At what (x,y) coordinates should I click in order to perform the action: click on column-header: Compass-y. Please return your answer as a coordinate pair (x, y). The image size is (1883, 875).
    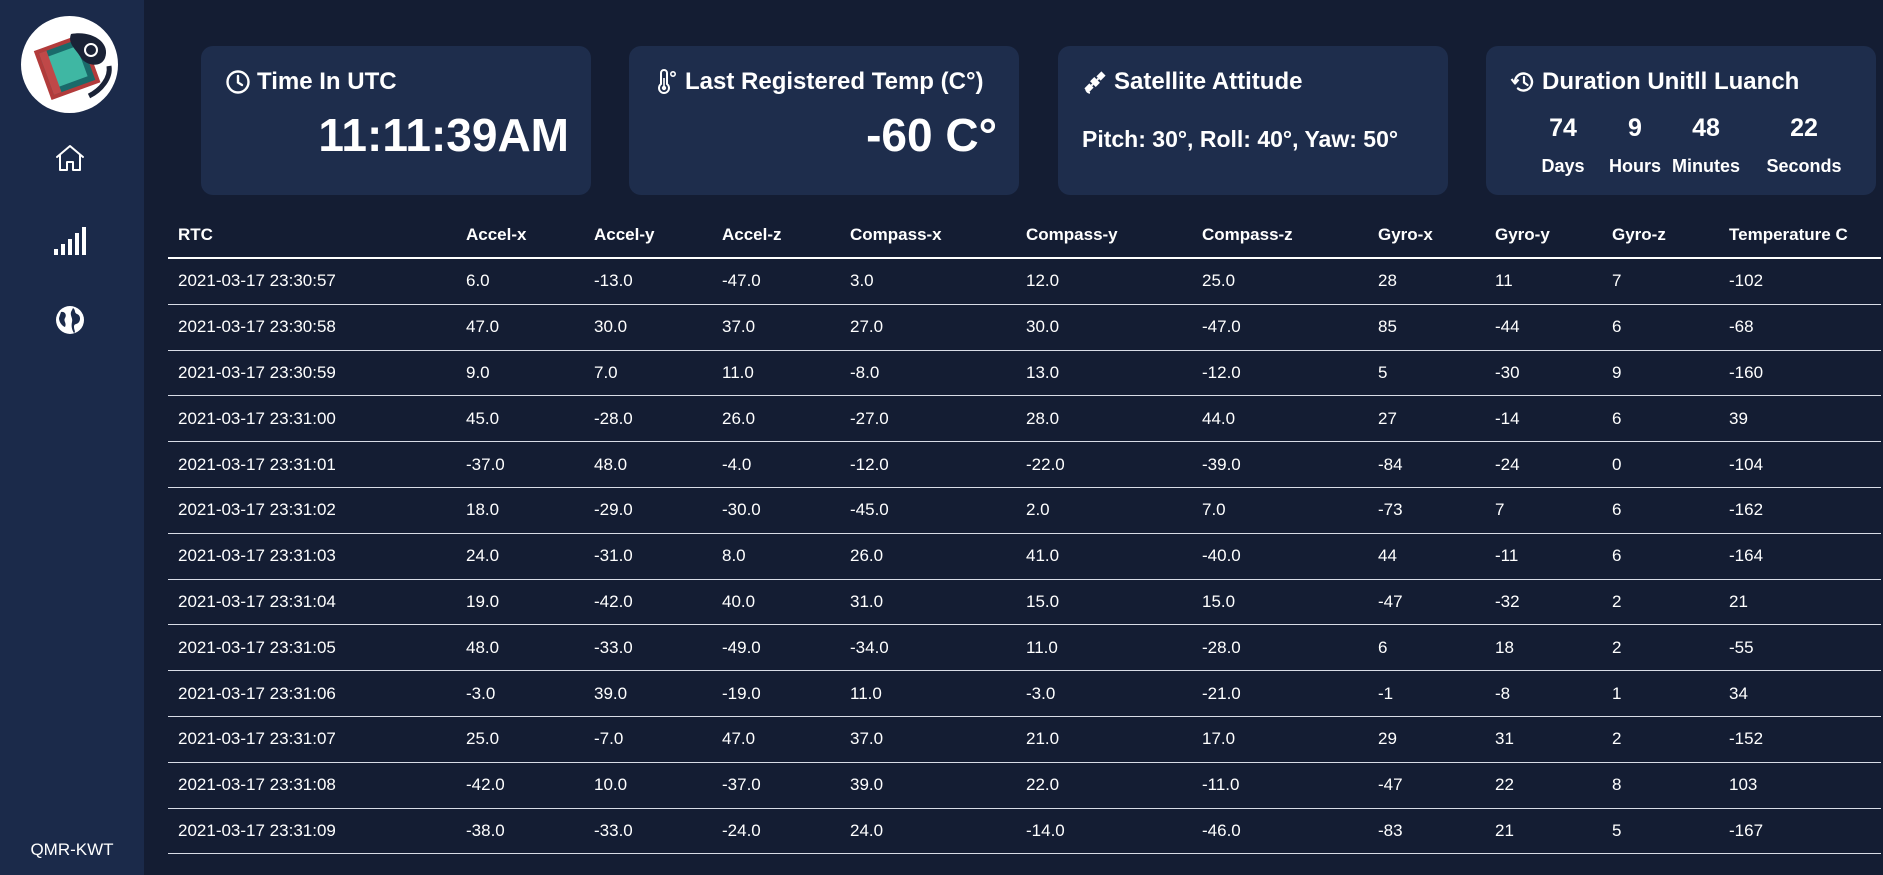
    Looking at the image, I should click on (1104, 235).